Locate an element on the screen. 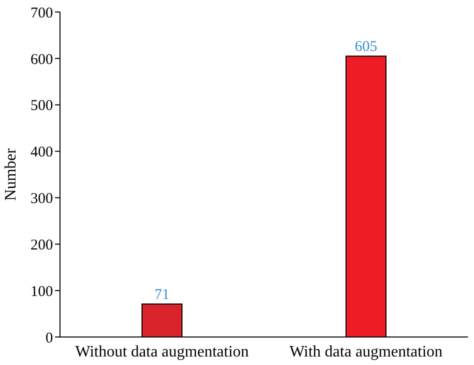 This screenshot has height=365, width=474. y-tick-label: 0 is located at coordinates (49, 338).